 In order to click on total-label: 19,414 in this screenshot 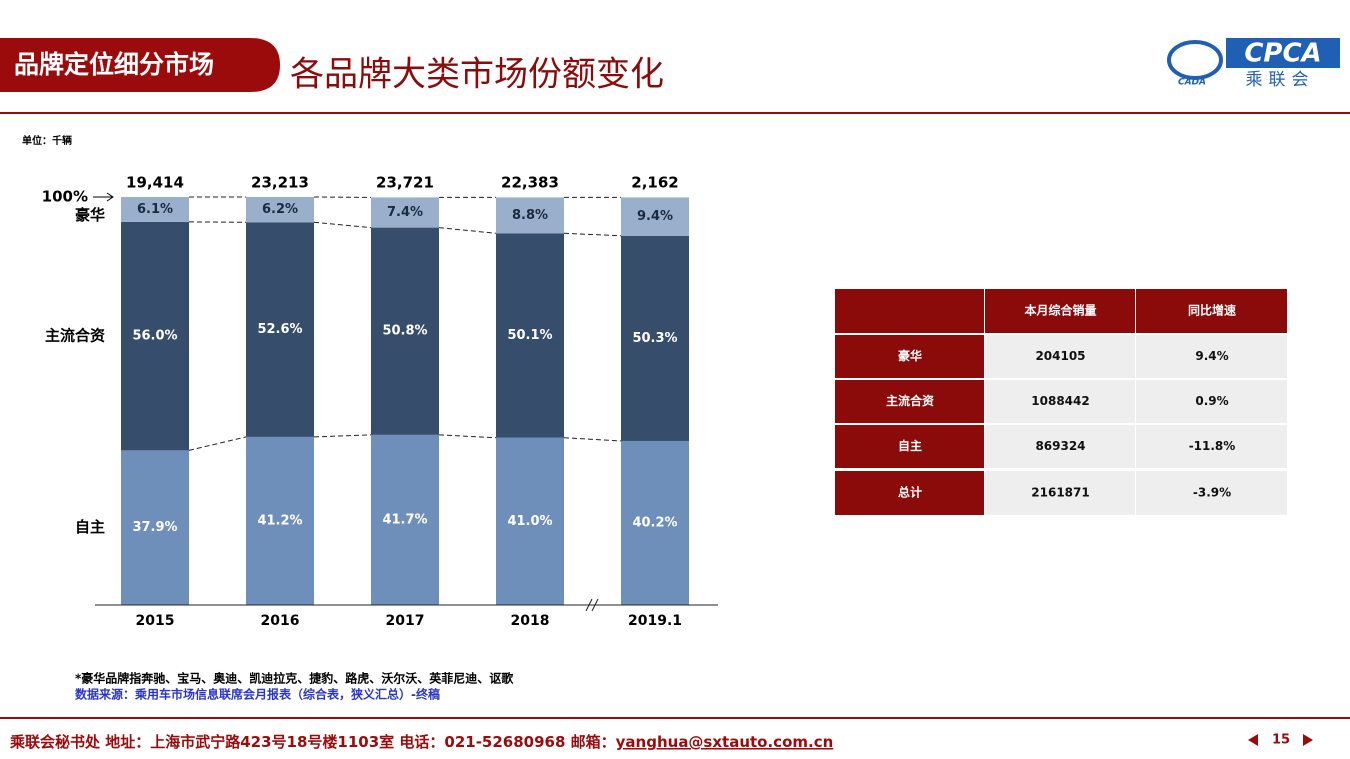, I will do `click(155, 183)`.